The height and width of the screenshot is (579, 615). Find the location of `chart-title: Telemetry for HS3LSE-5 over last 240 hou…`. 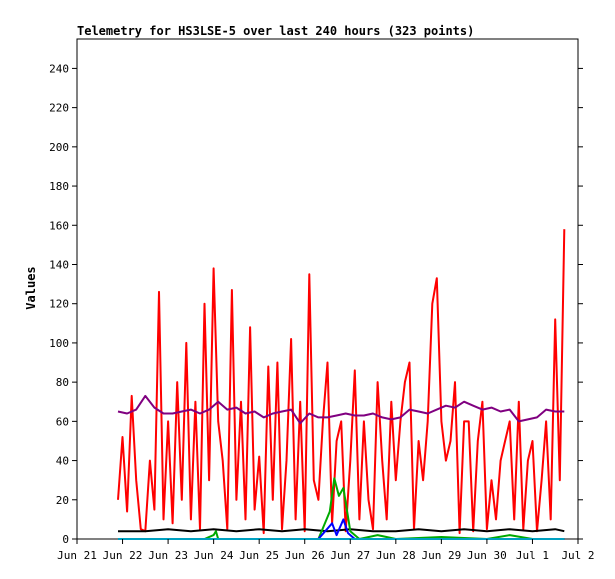

chart-title: Telemetry for HS3LSE-5 over last 240 hou… is located at coordinates (275, 31).